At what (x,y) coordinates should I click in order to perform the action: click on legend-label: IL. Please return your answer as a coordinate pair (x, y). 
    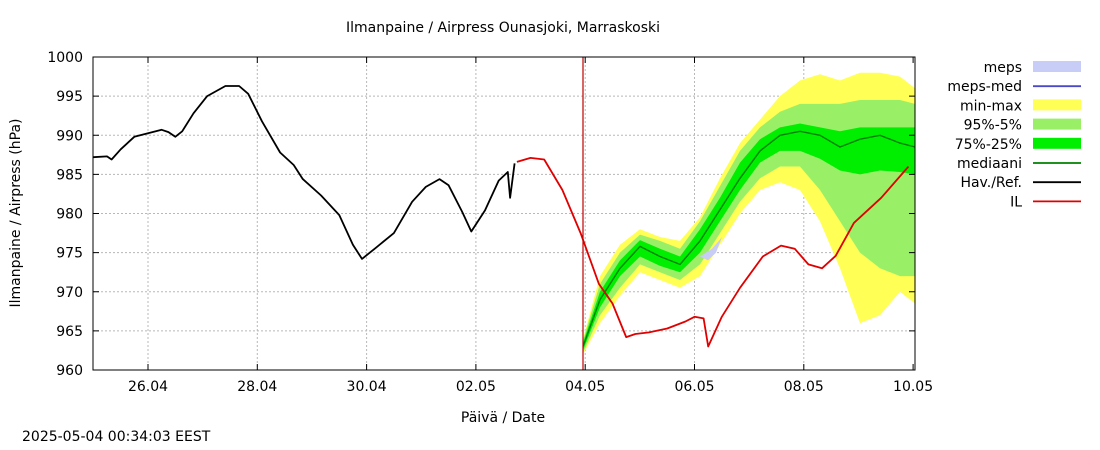
    Looking at the image, I should click on (1016, 202).